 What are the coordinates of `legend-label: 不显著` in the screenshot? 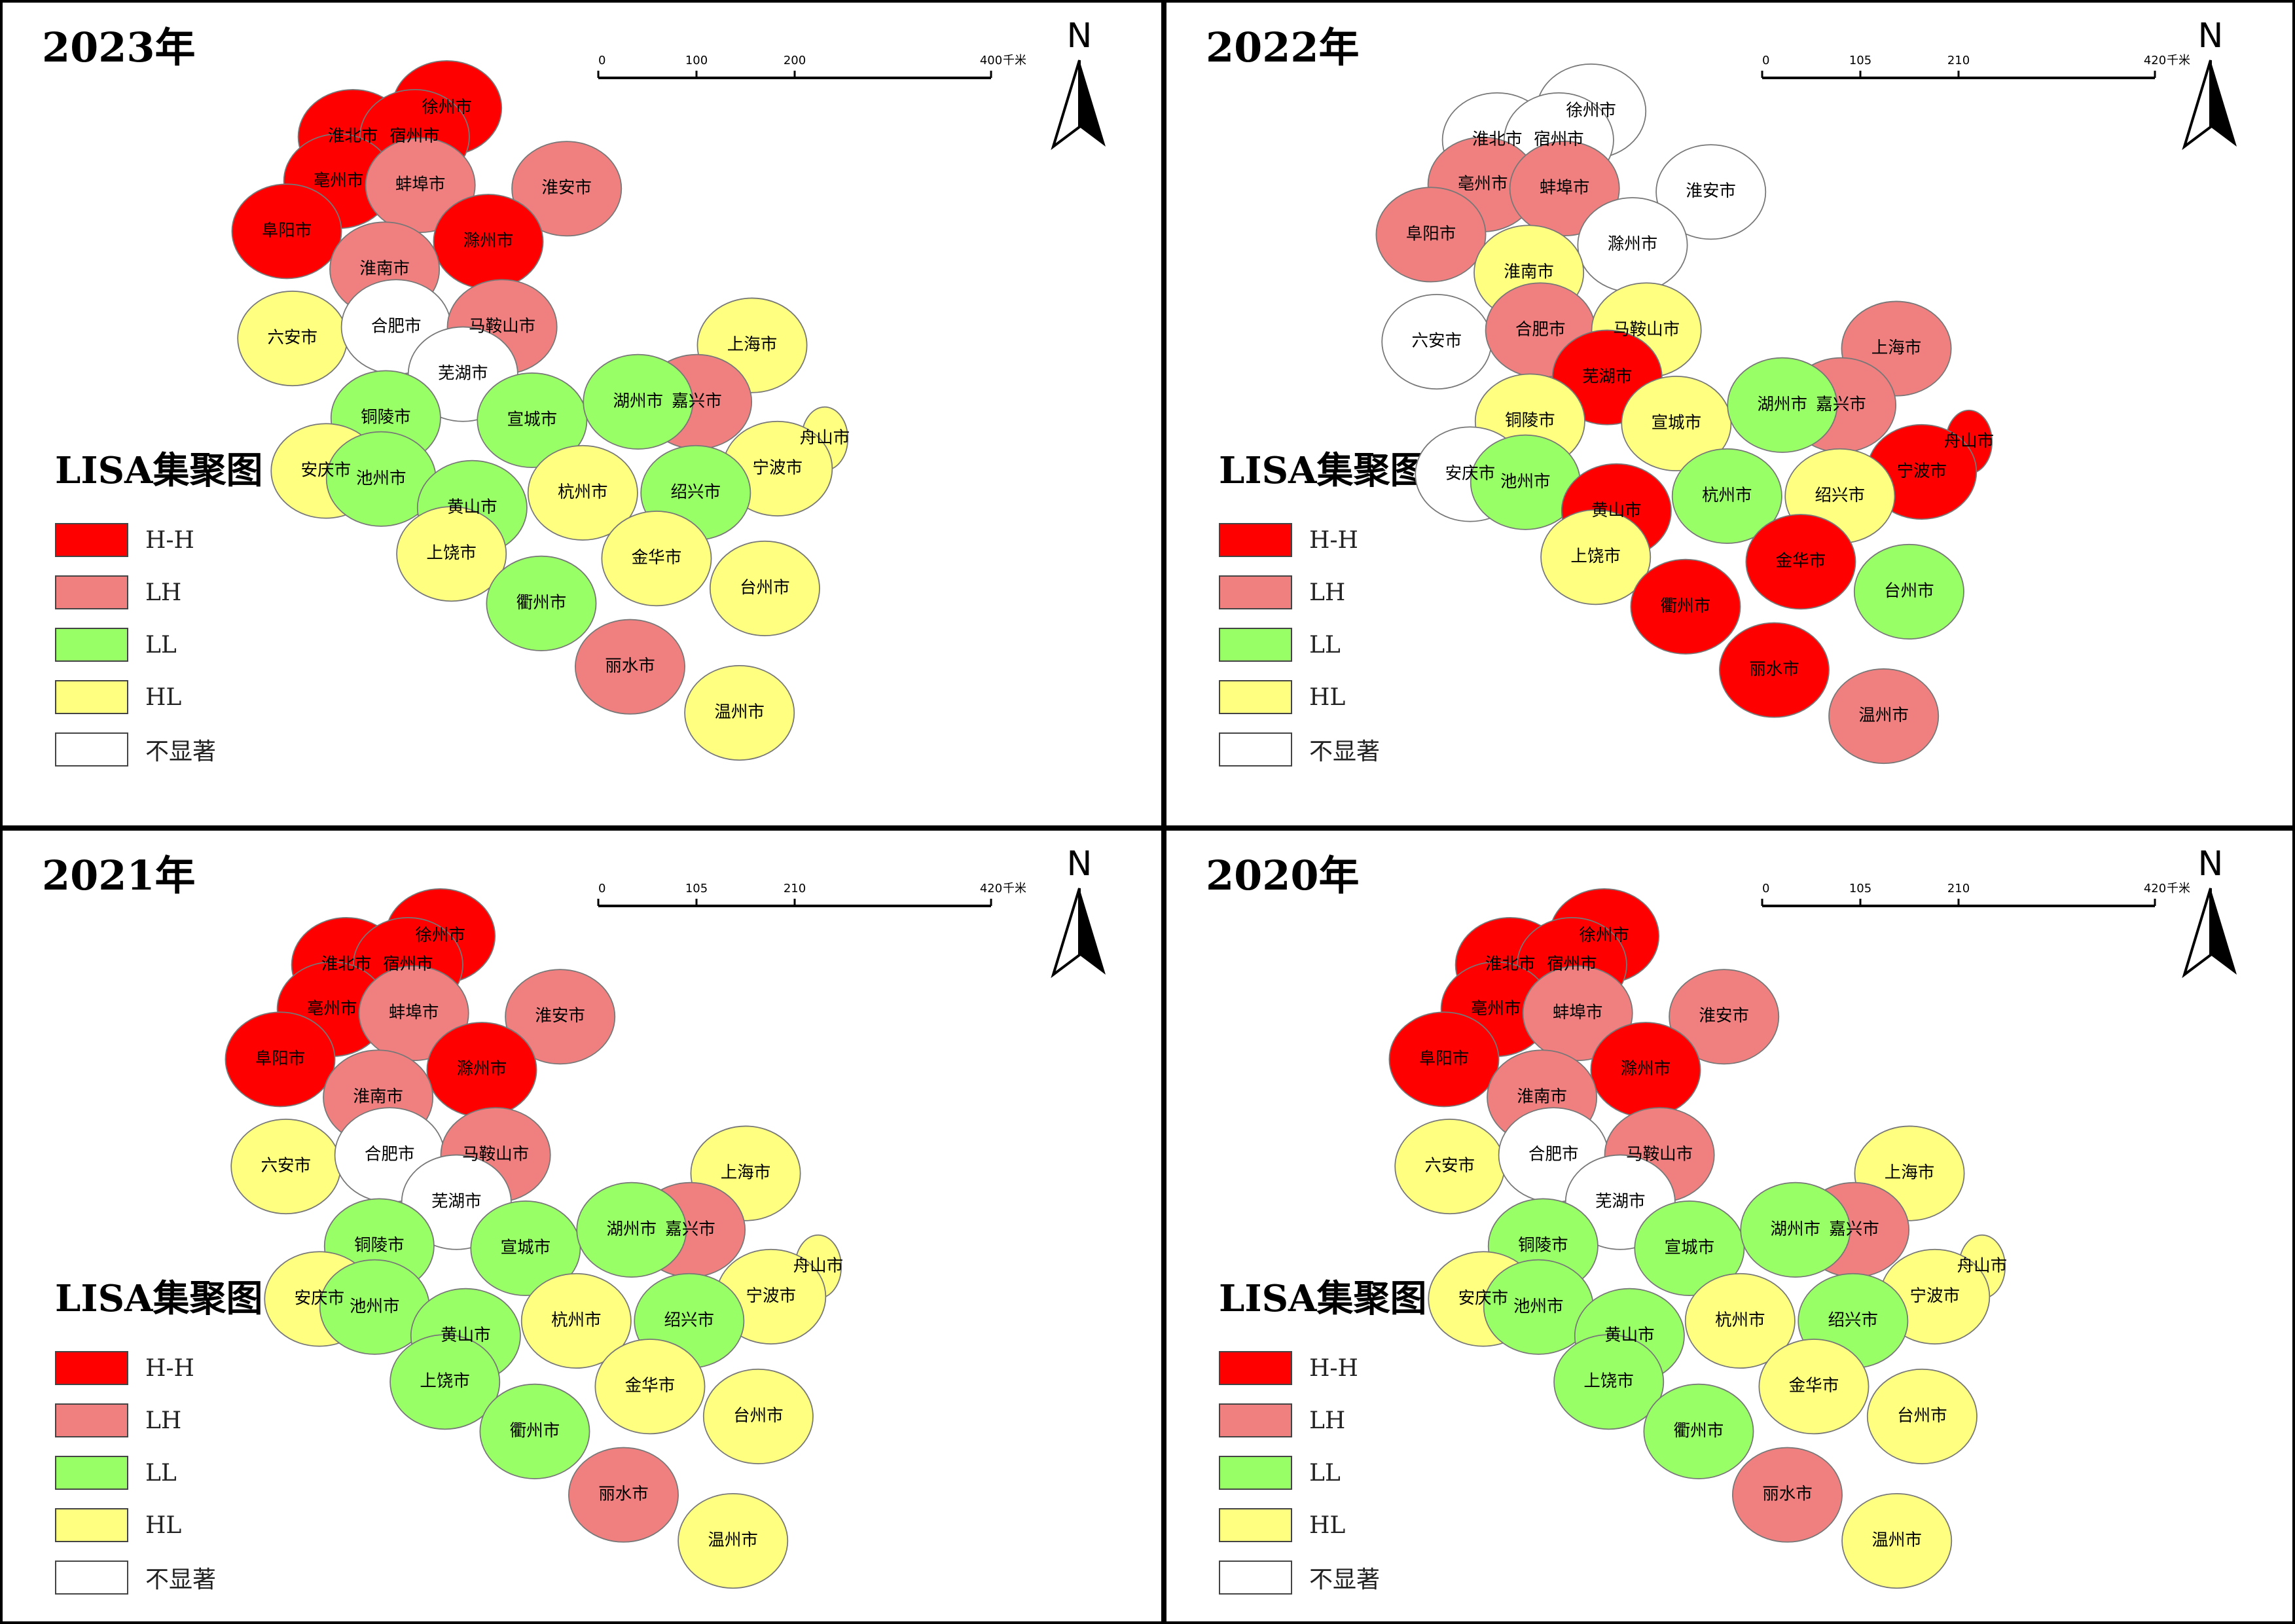 It's located at (181, 751).